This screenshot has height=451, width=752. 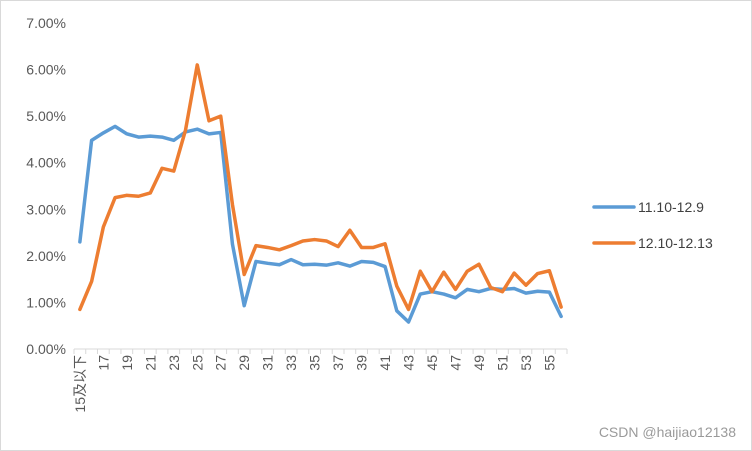 I want to click on y-tick-label: 4.00%, so click(x=46, y=163).